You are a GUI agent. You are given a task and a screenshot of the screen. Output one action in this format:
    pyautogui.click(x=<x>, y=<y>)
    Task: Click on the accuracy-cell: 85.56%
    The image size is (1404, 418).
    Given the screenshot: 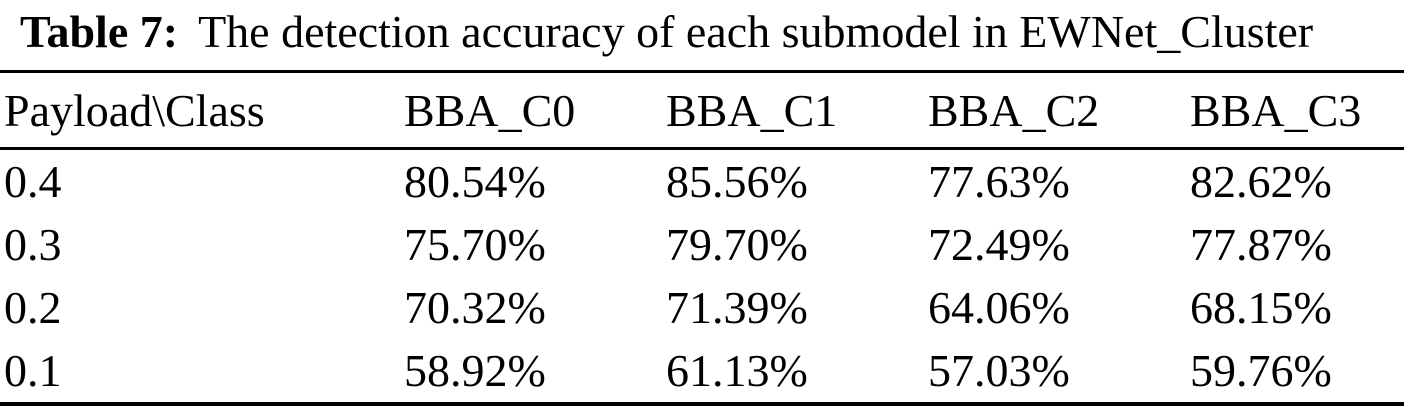 What is the action you would take?
    pyautogui.click(x=737, y=181)
    